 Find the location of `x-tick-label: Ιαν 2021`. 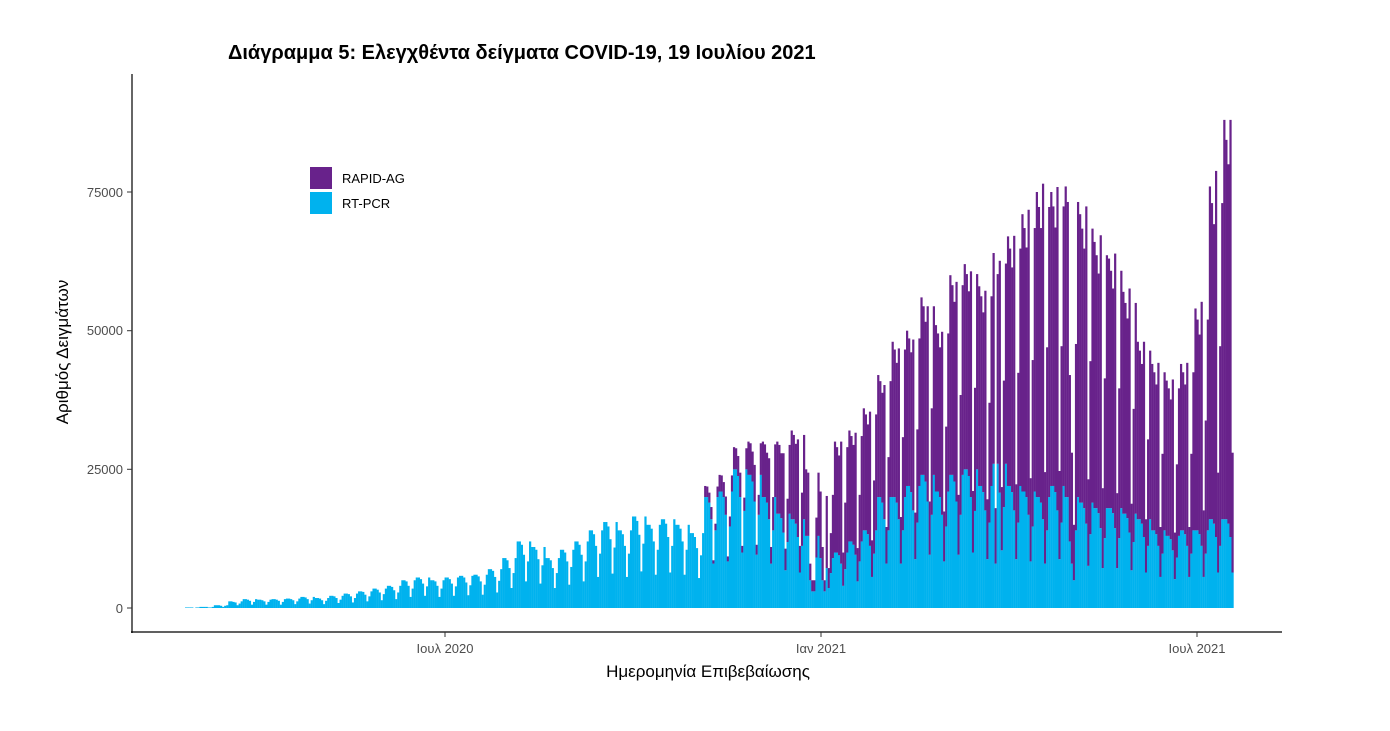

x-tick-label: Ιαν 2021 is located at coordinates (821, 648).